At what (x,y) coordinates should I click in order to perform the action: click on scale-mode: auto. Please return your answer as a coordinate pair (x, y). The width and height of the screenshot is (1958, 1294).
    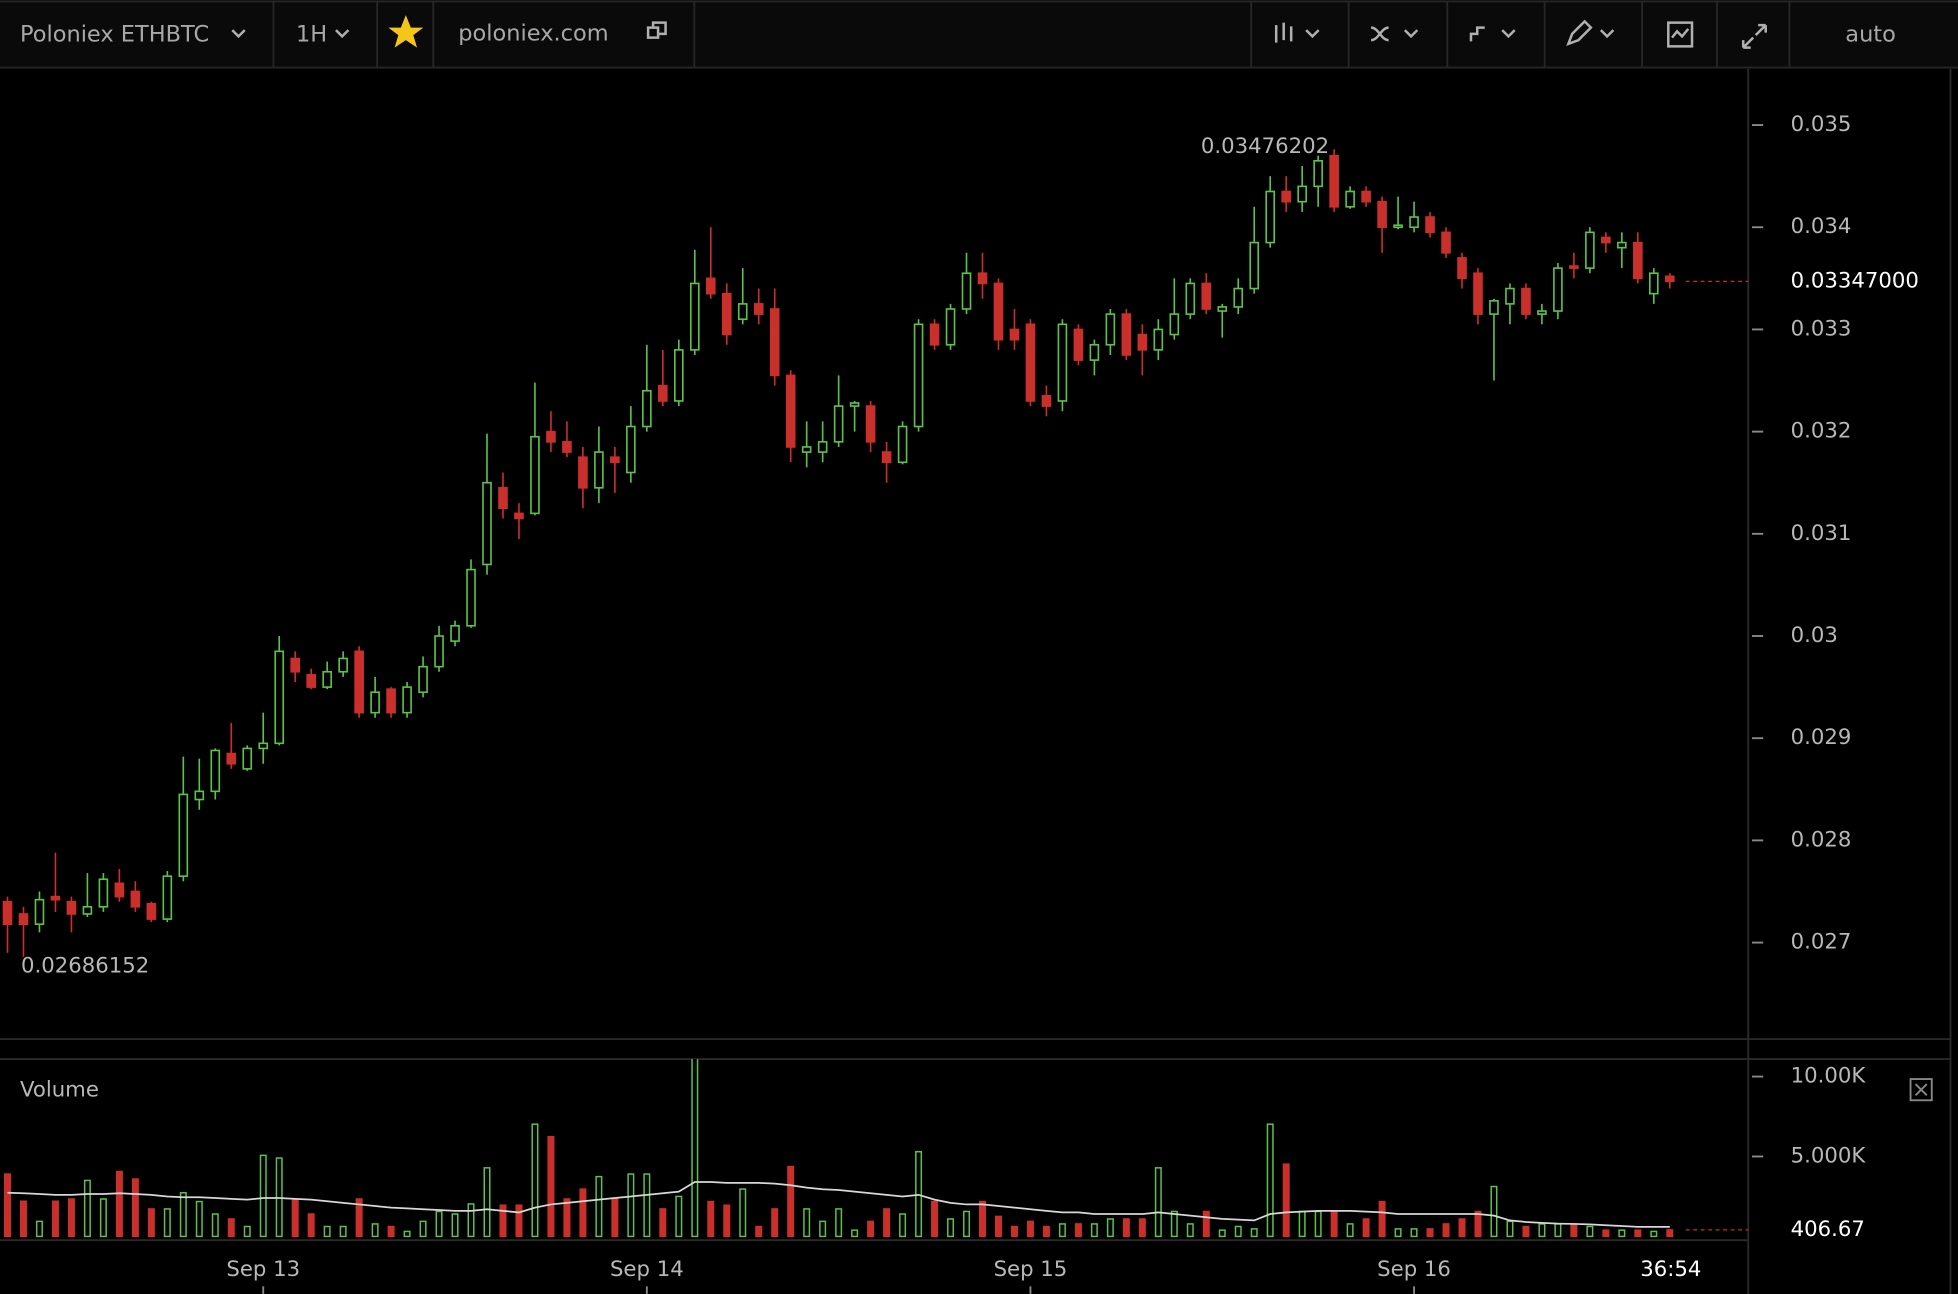
    Looking at the image, I should click on (1870, 35).